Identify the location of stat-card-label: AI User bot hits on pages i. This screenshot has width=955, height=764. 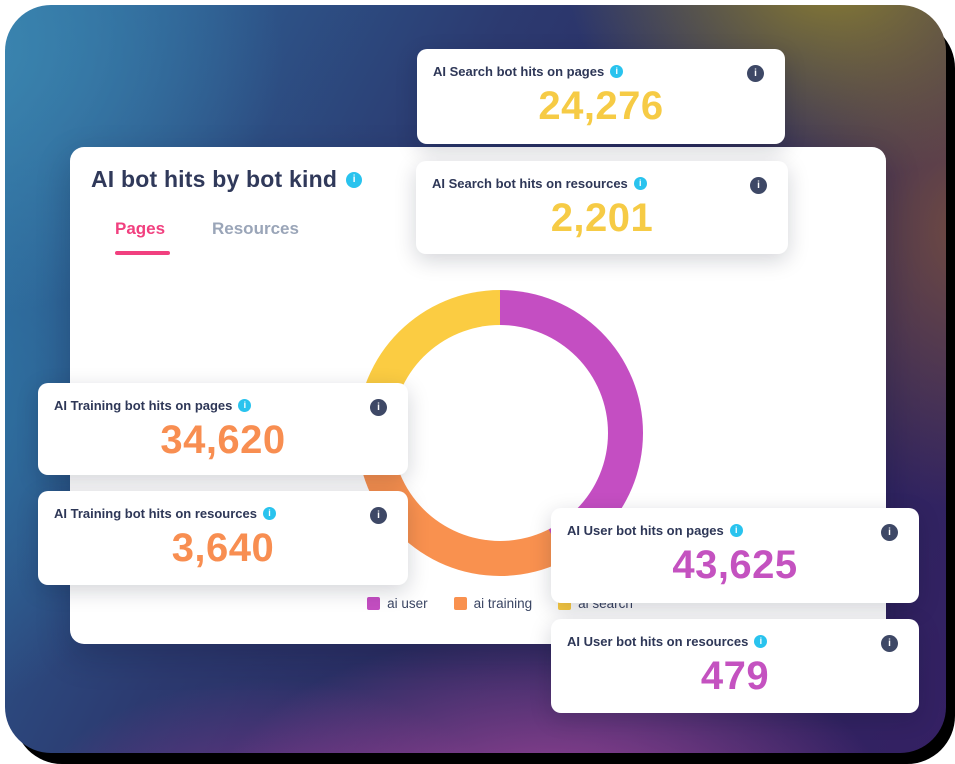
(655, 530).